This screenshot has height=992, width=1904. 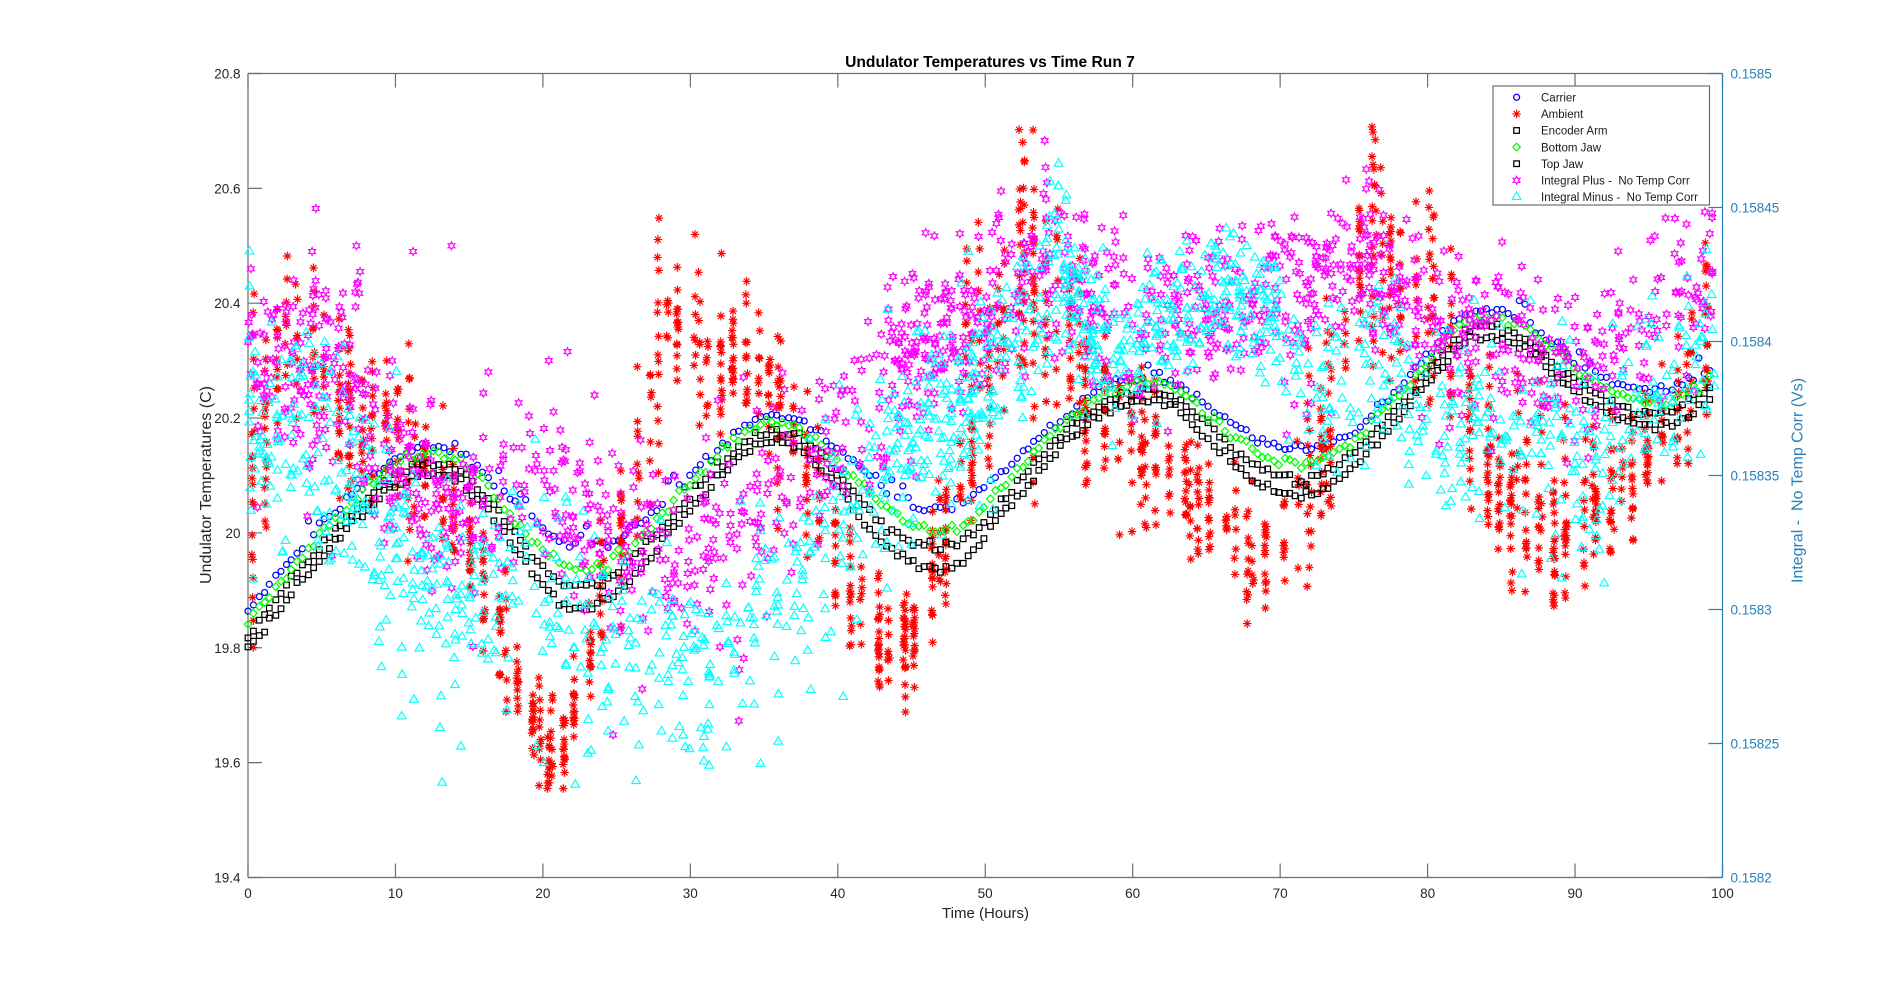 I want to click on svg-text: Integral Plus - No Temp Corr, so click(x=1615, y=182).